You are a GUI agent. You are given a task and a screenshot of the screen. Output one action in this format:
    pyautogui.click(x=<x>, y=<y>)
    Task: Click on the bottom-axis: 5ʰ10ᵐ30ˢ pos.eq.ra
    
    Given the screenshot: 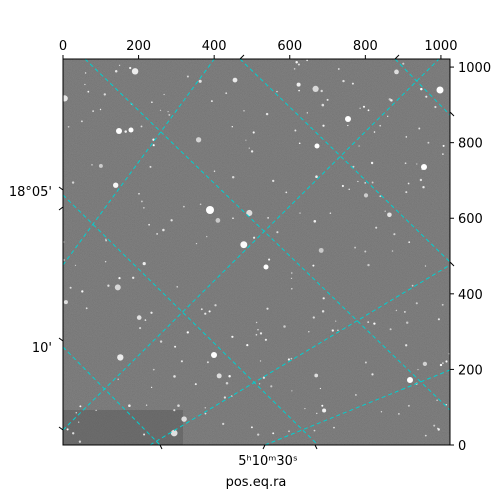 What is the action you would take?
    pyautogui.click(x=238, y=467)
    